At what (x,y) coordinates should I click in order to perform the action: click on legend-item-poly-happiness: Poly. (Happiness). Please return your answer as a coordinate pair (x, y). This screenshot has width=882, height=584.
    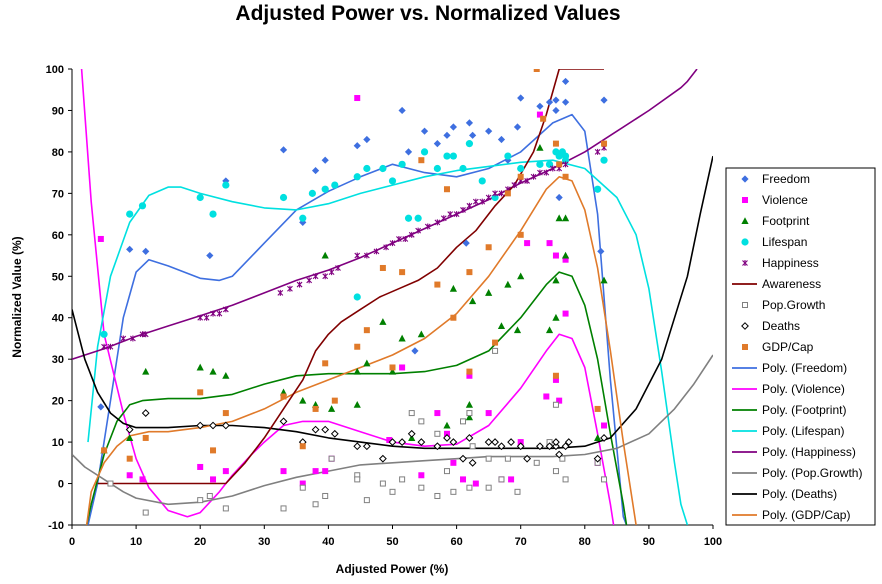
    Looking at the image, I should click on (794, 452).